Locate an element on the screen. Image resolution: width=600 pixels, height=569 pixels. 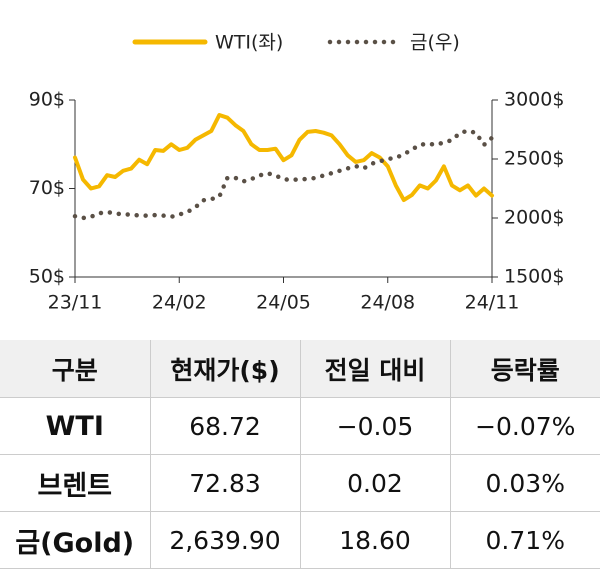
cell: 0.71% is located at coordinates (524, 540).